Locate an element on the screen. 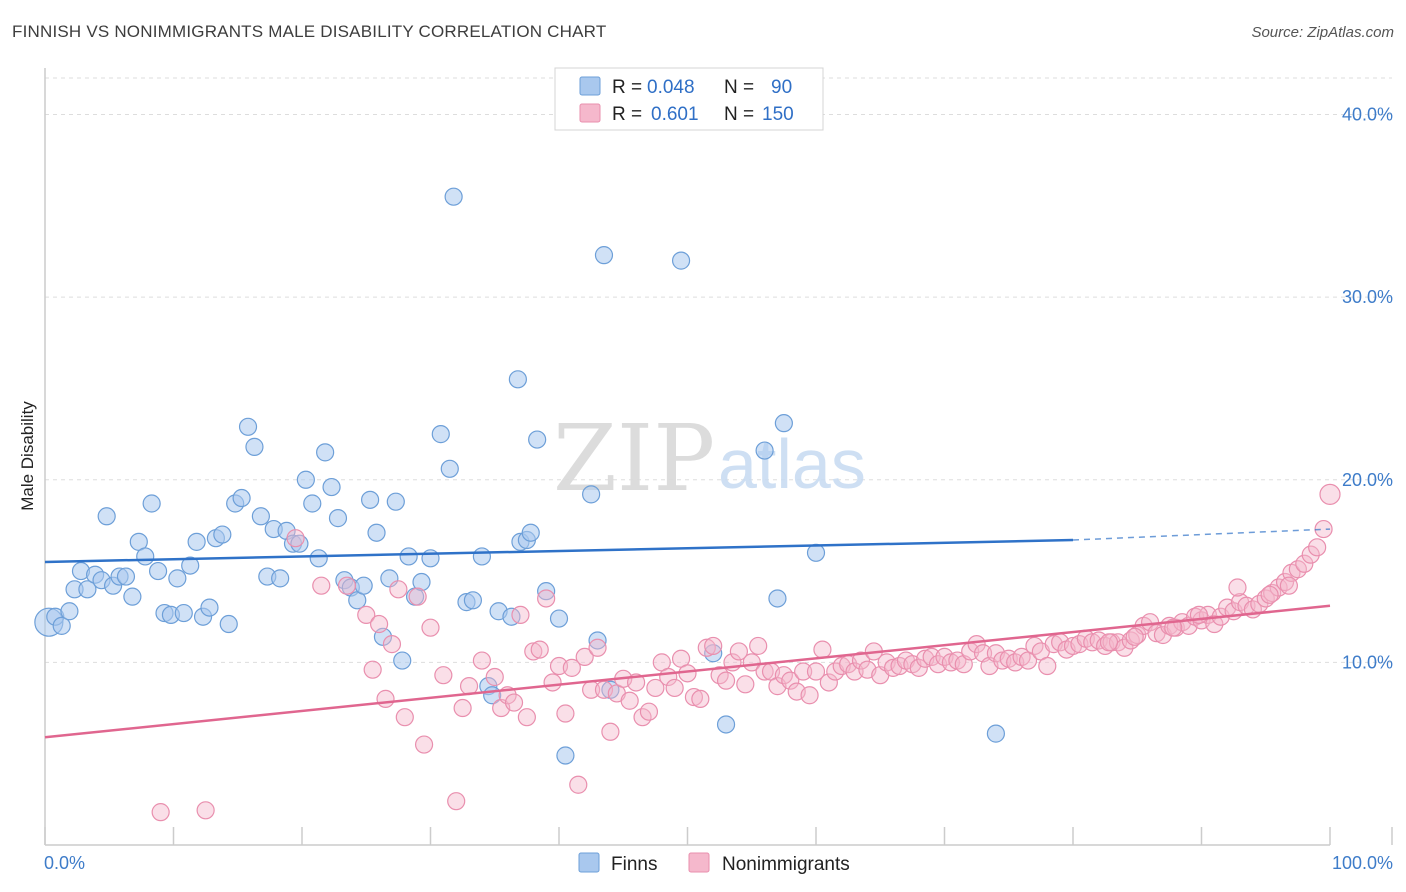 The width and height of the screenshot is (1406, 892). y-tick-labels: 10.0% 20.0% 30.0% 40.0% is located at coordinates (1367, 389).